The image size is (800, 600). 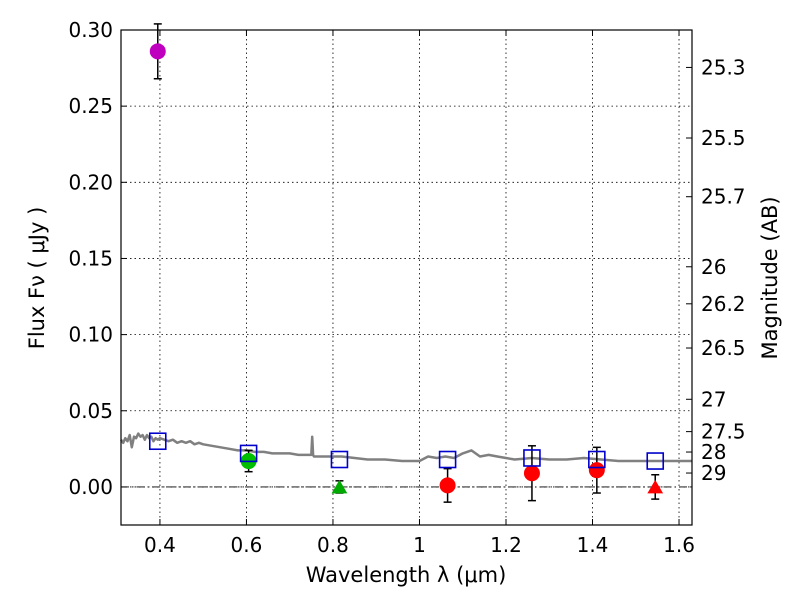 I want to click on x-tick-label: 1, so click(x=419, y=545).